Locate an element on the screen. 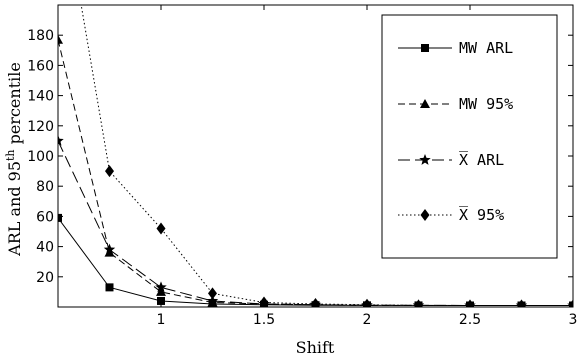  y-tick-label: 80 is located at coordinates (45, 187).